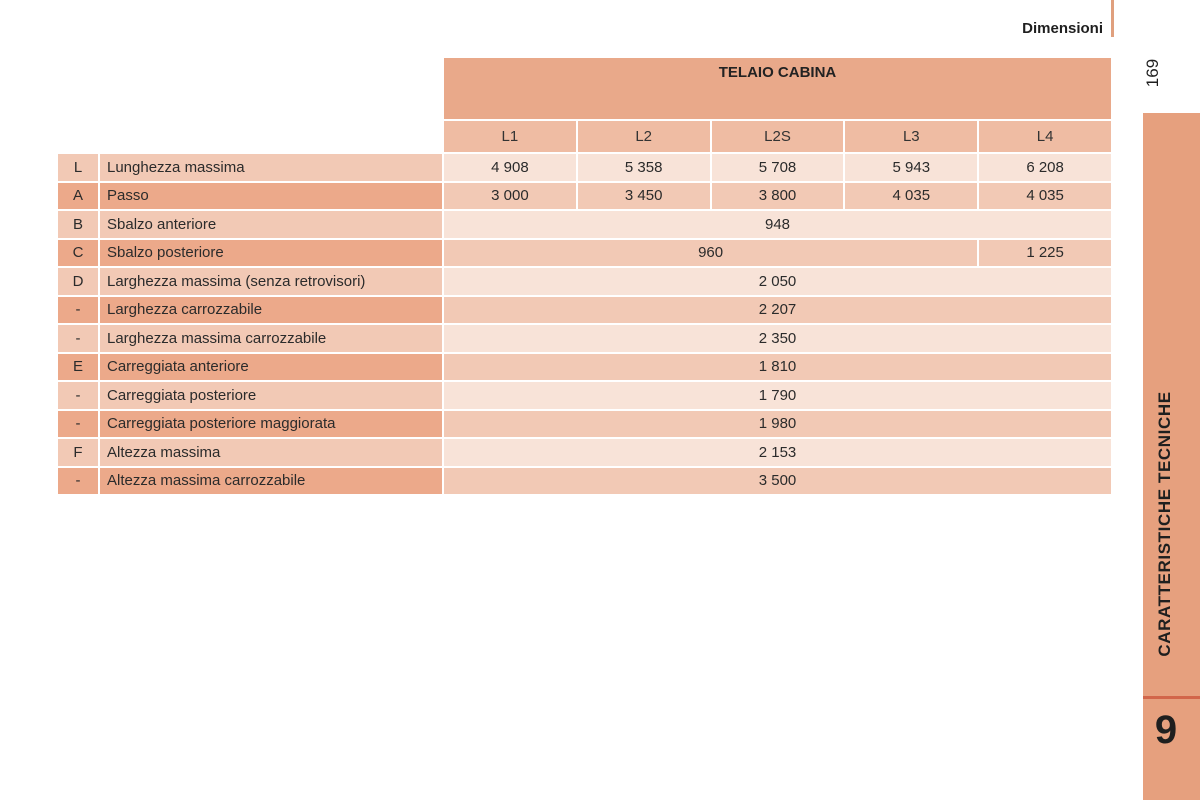 This screenshot has width=1200, height=800. Describe the element at coordinates (78, 366) in the screenshot. I see `row-code: E` at that location.